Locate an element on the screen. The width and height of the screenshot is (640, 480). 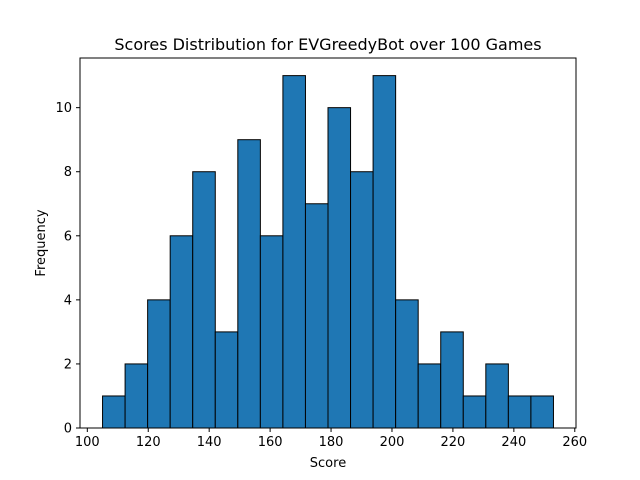
x-tick-label: 240 is located at coordinates (513, 442).